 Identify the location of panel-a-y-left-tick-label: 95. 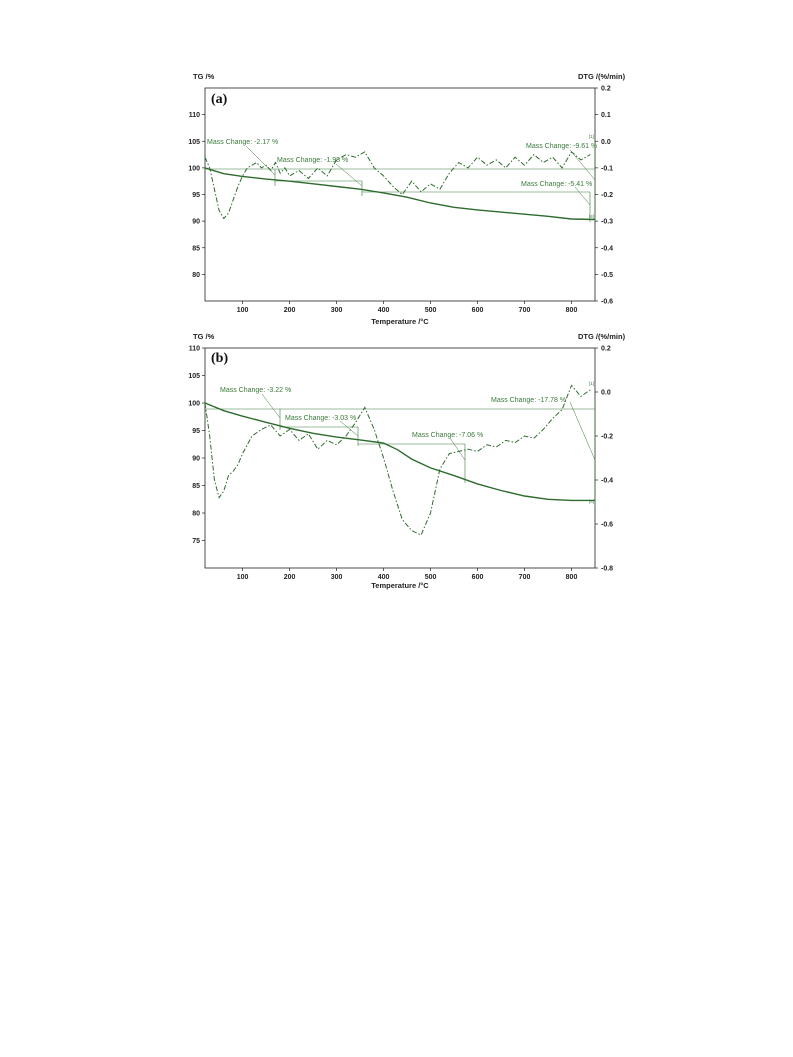
(196, 195).